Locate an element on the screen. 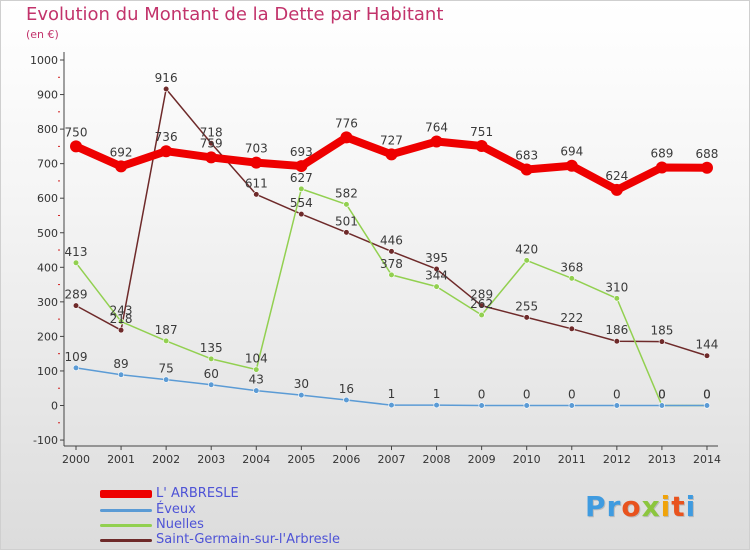 This screenshot has width=750, height=550. data-label: 683 is located at coordinates (526, 156).